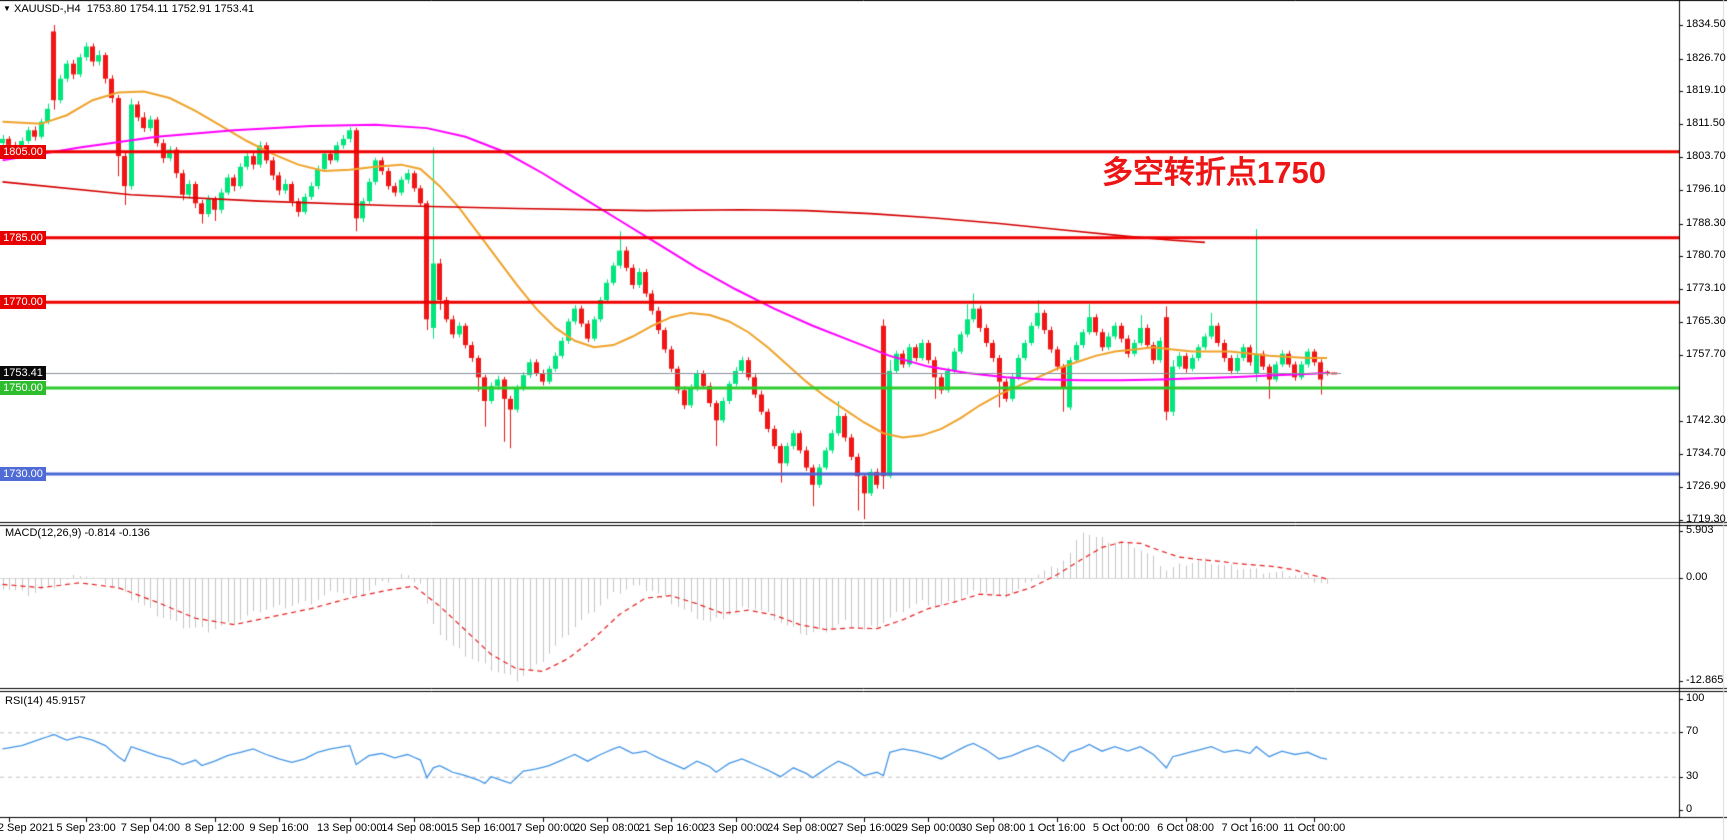 The image size is (1727, 840). What do you see at coordinates (1706, 24) in the screenshot?
I see `price-axis-tick-label: 1834.50` at bounding box center [1706, 24].